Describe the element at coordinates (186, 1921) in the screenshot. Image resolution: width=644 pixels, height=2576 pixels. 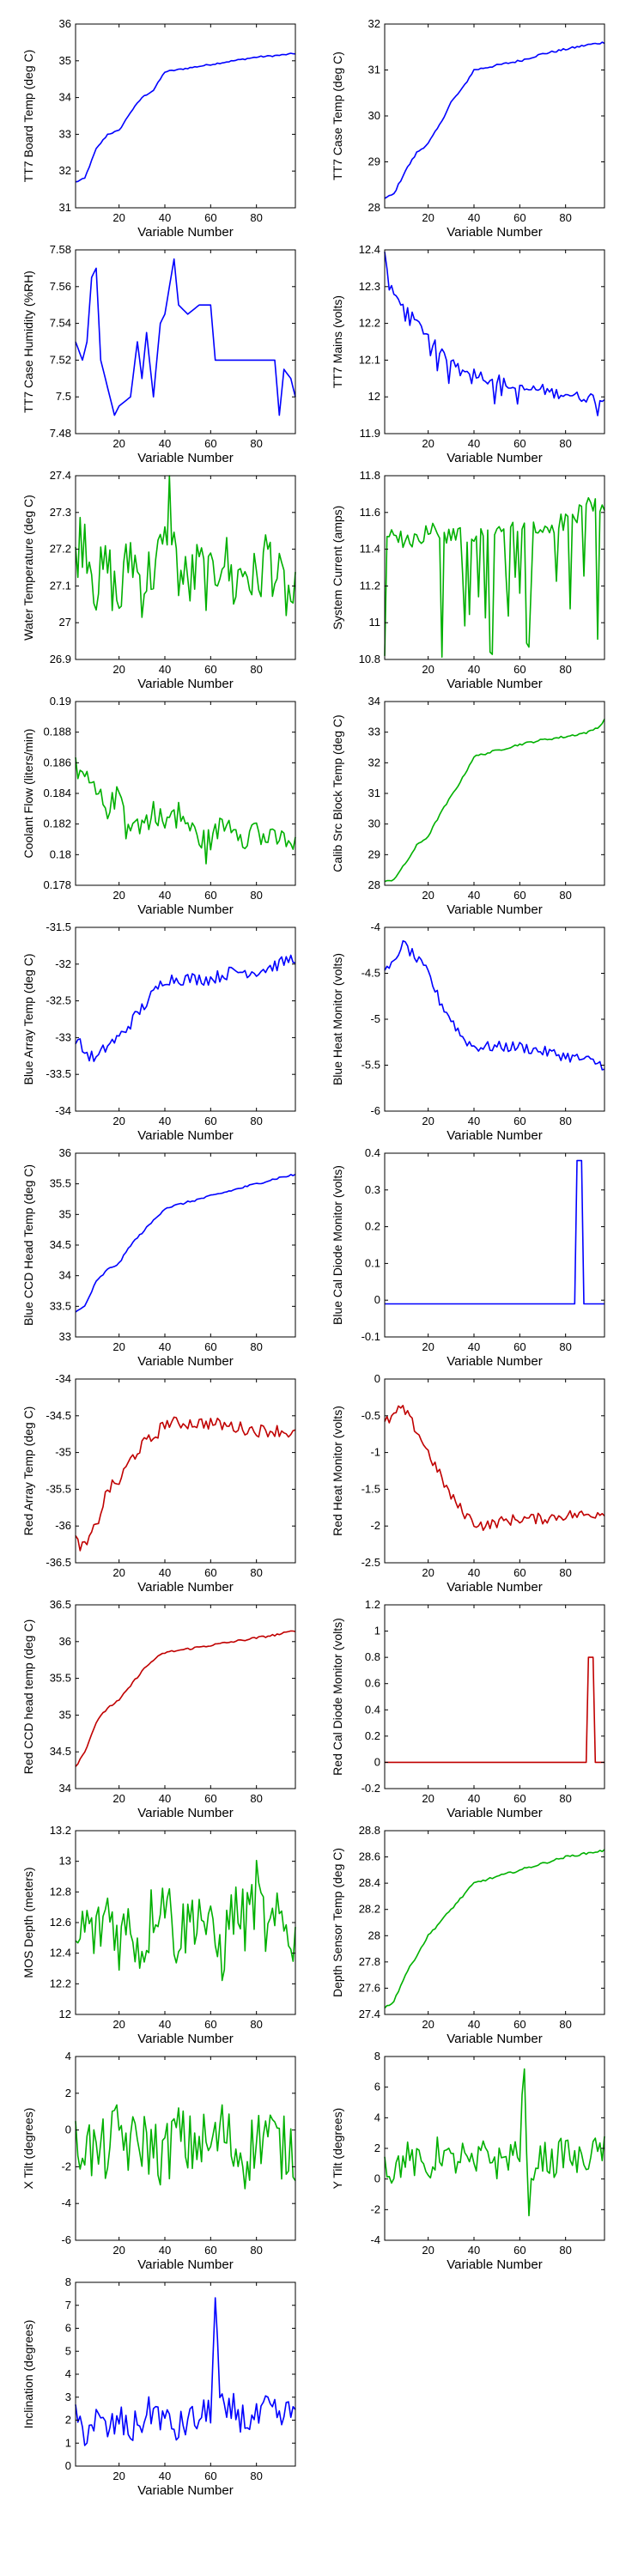
I see `series-line` at that location.